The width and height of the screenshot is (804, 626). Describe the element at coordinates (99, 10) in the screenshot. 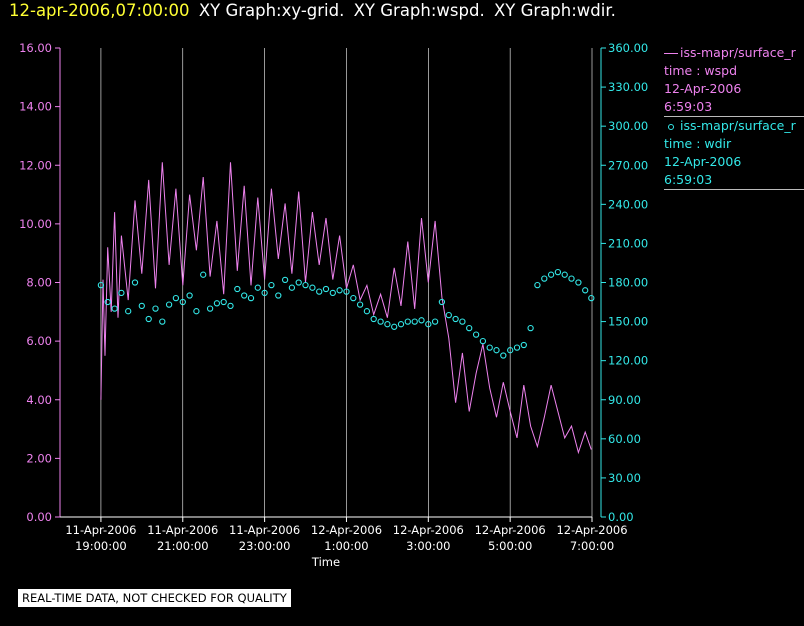

I see `header-timestamp: 12-apr-2006,07:00:00` at that location.